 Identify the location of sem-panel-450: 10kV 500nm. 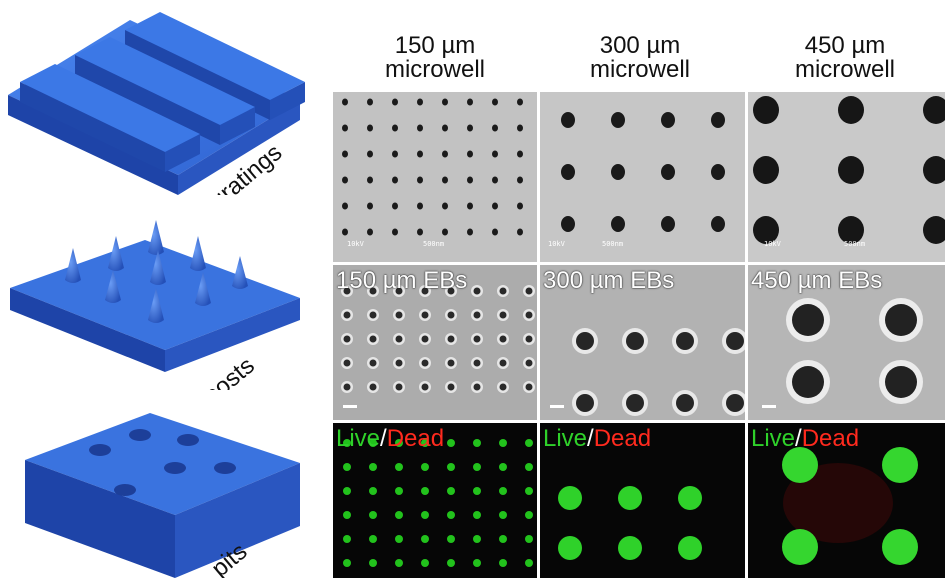
(846, 177).